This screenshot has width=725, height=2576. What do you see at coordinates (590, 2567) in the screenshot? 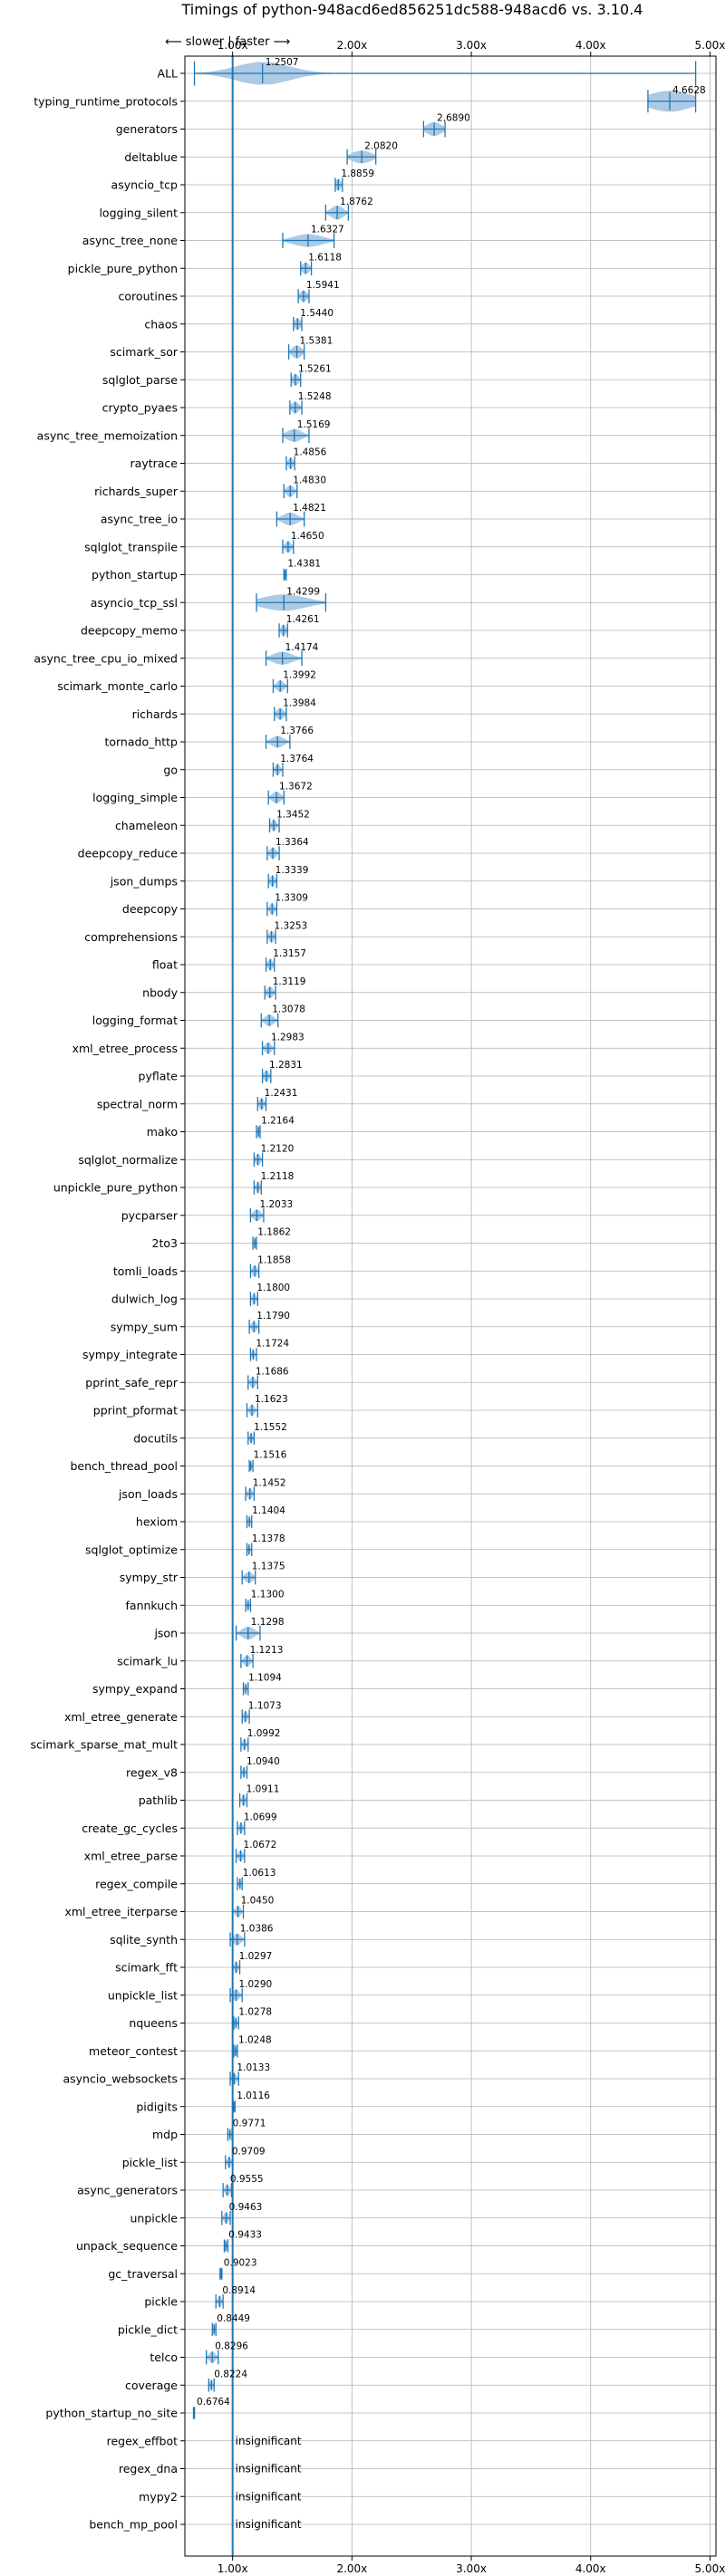
I see `x-tick-label-bottom: 4.00x` at bounding box center [590, 2567].